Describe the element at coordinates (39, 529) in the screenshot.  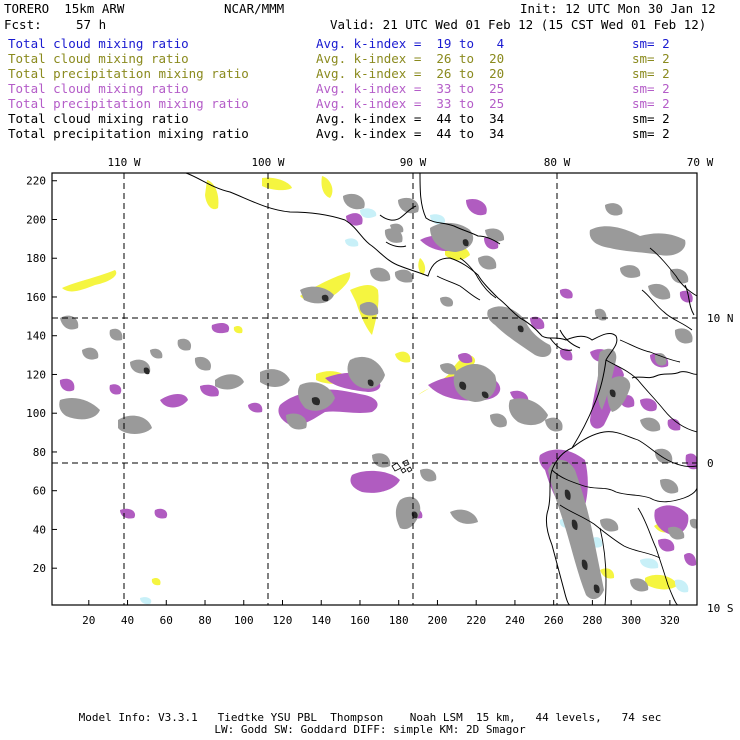
I see `y-tick-label: 40` at that location.